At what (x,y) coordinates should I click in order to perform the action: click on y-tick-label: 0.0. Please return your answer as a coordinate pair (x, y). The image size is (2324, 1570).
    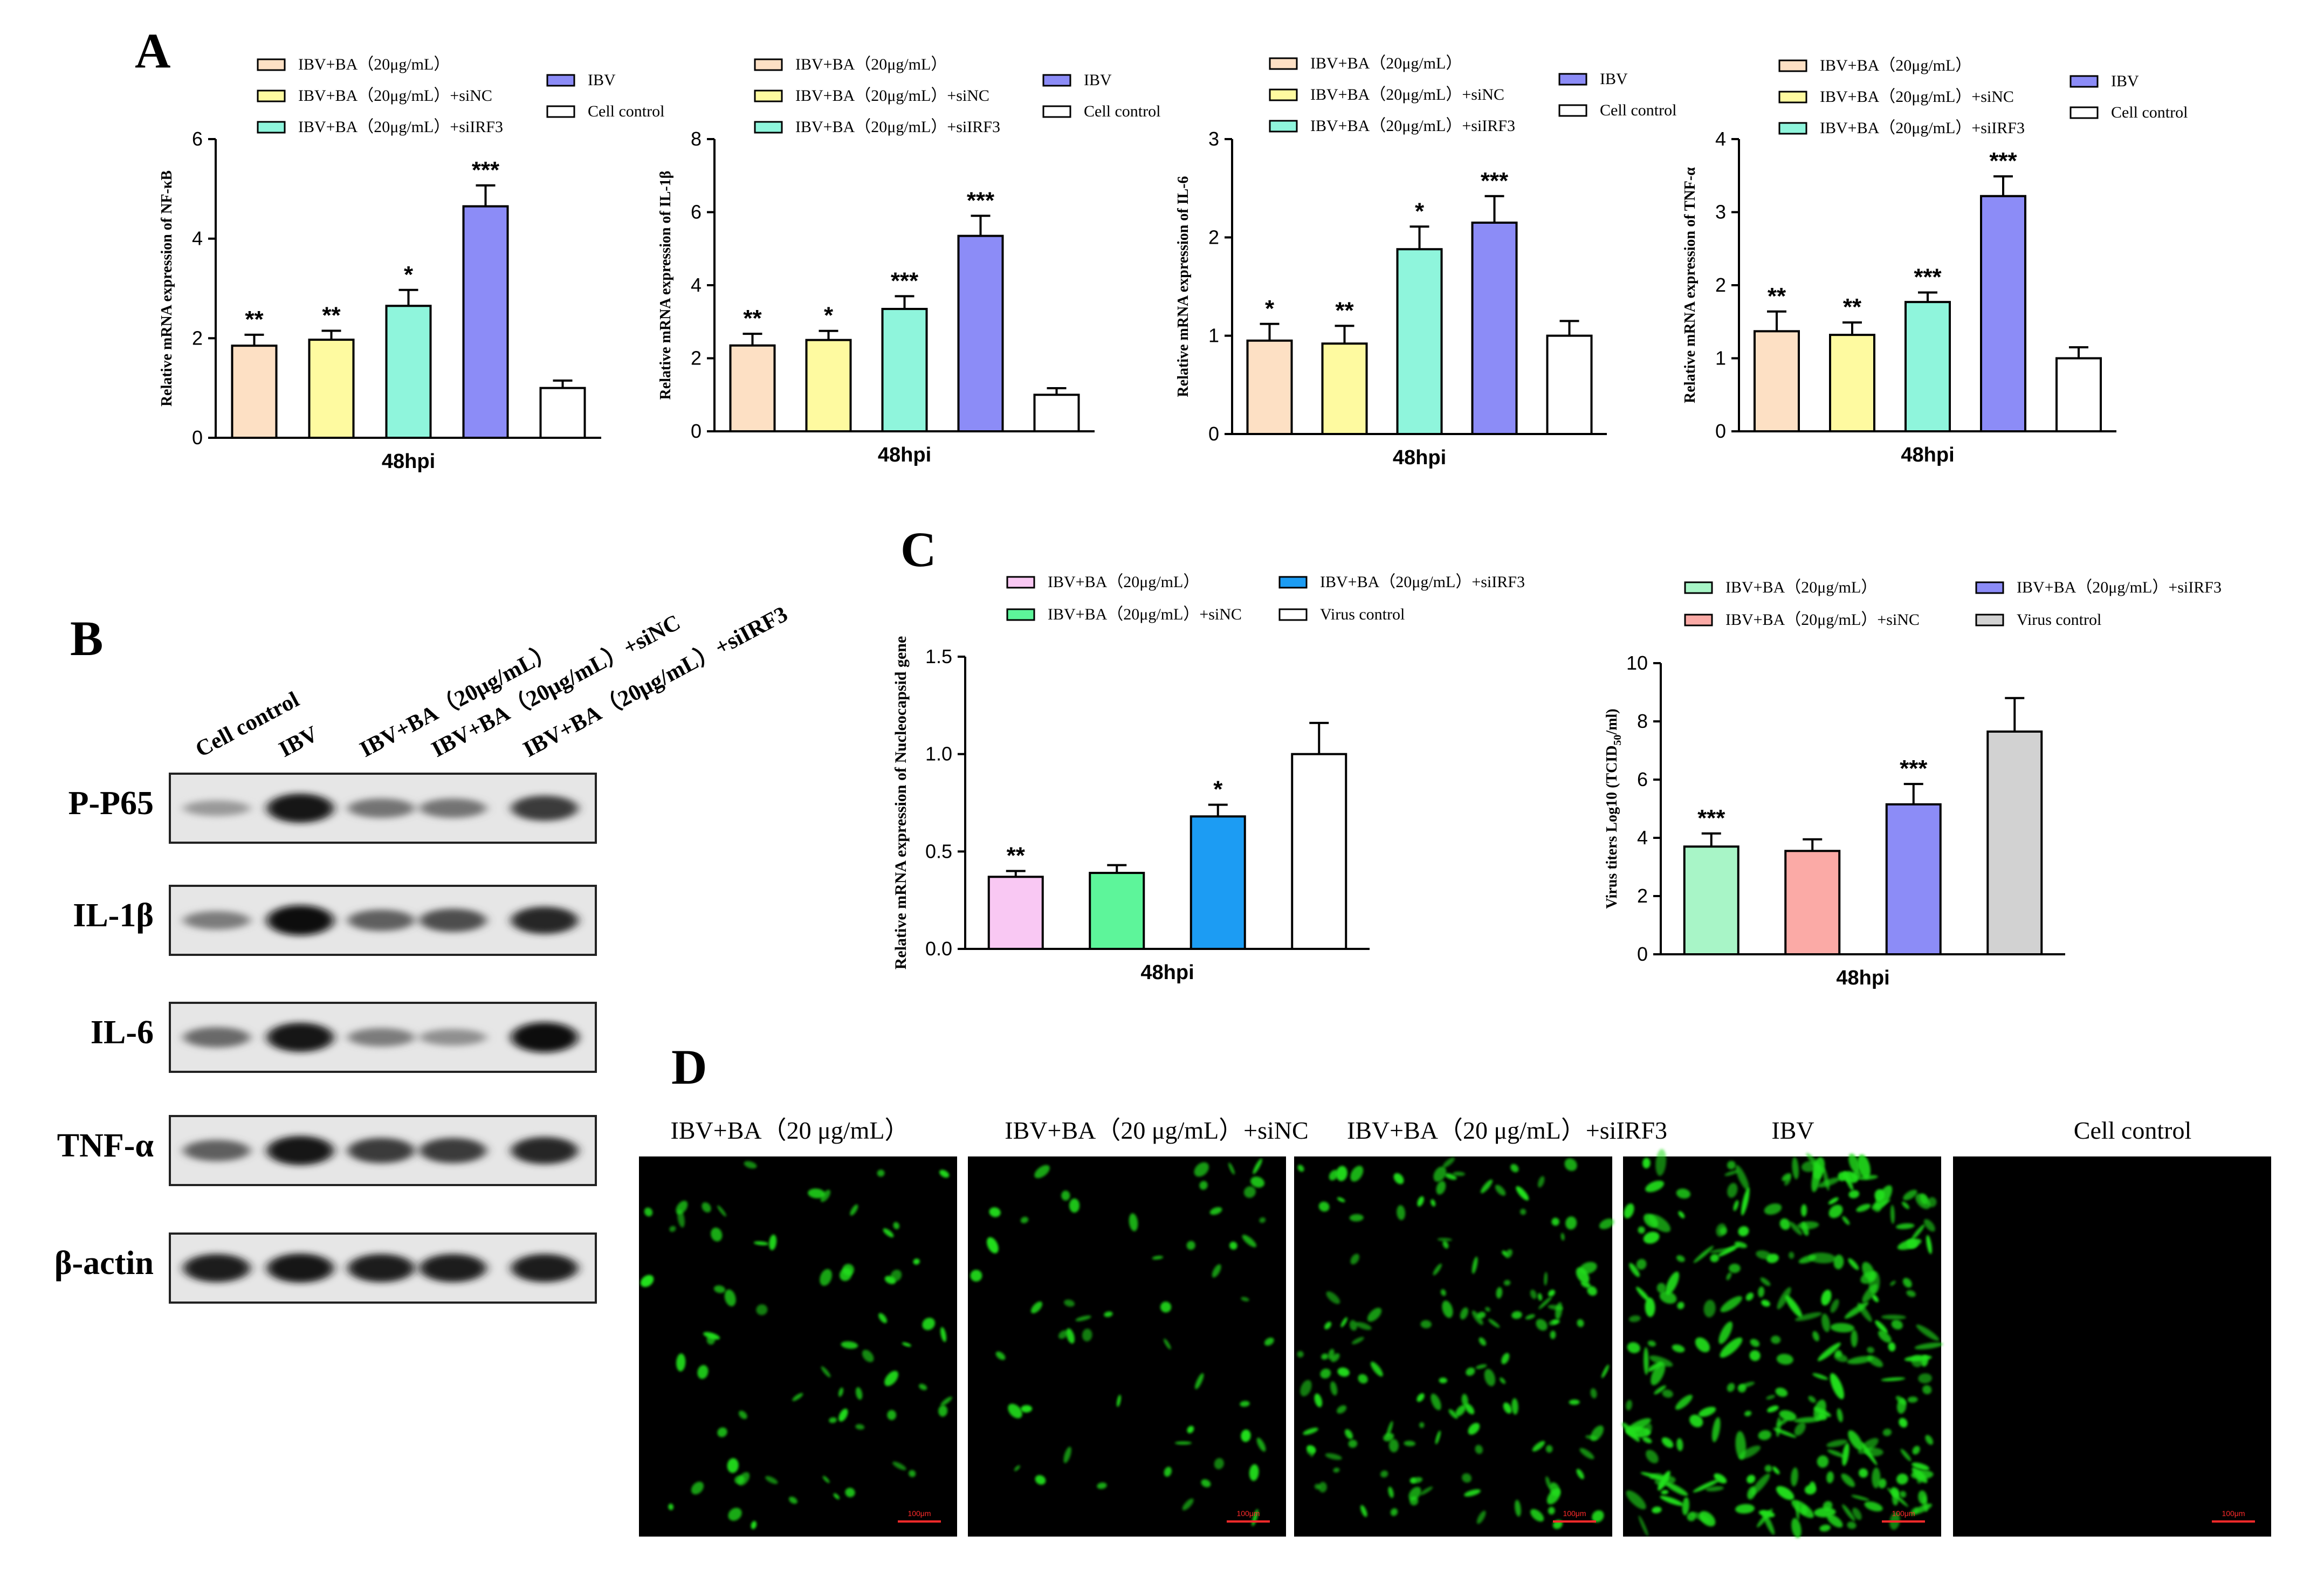
    Looking at the image, I should click on (938, 949).